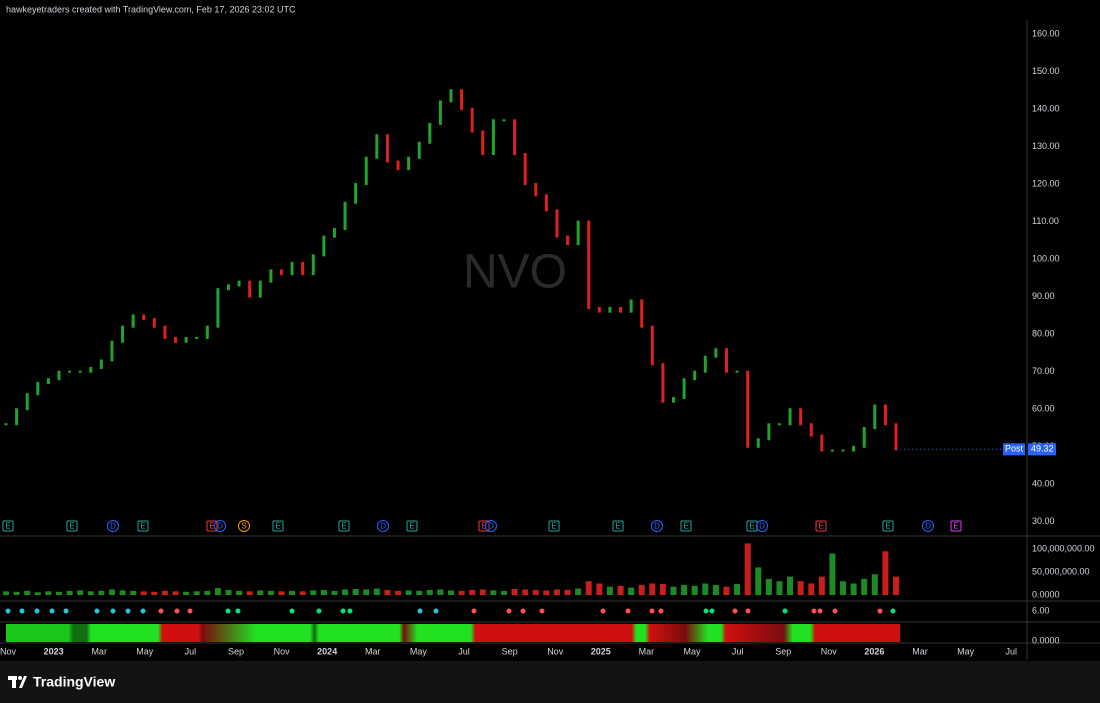 The image size is (1100, 703). What do you see at coordinates (1046, 146) in the screenshot?
I see `y-tick-label: 130.00` at bounding box center [1046, 146].